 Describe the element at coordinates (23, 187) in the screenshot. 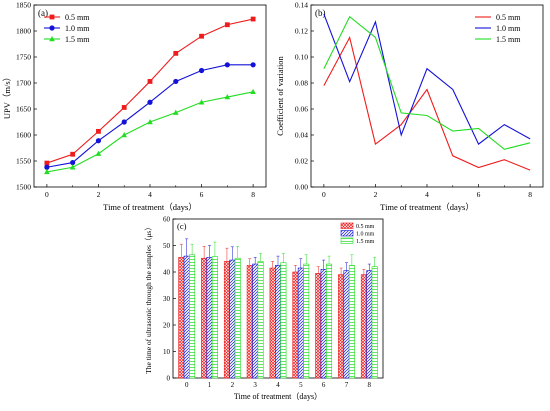

I see `y-tick-label: 1500` at that location.